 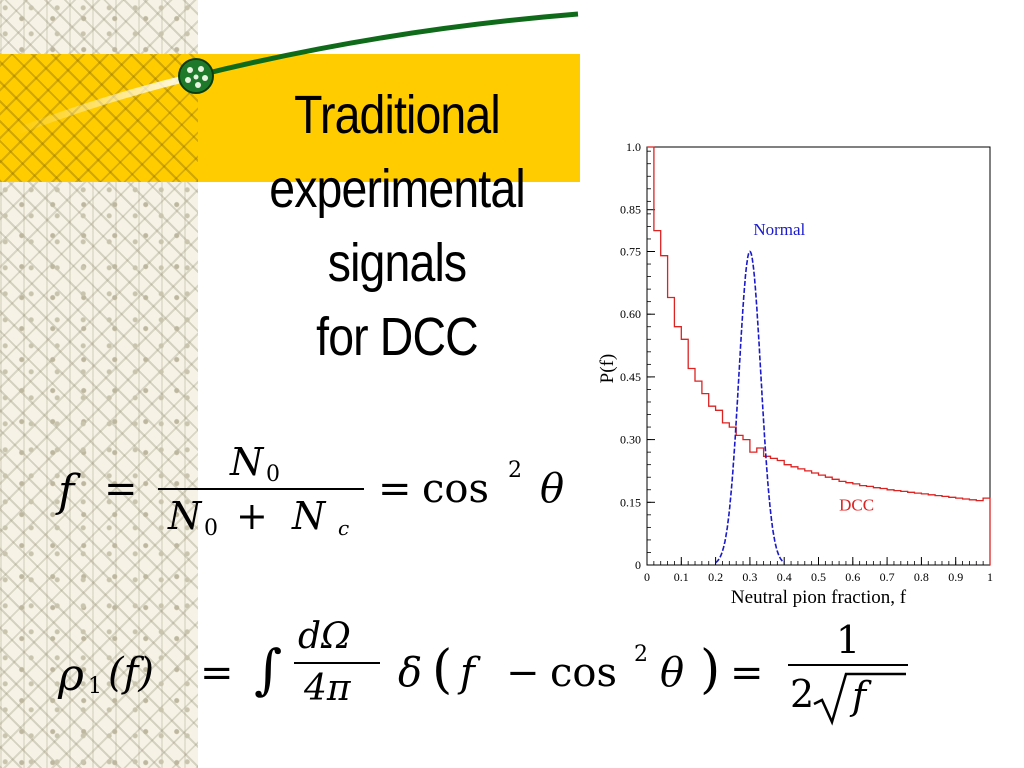 What do you see at coordinates (121, 489) in the screenshot?
I see `eq1-equals-1: =` at bounding box center [121, 489].